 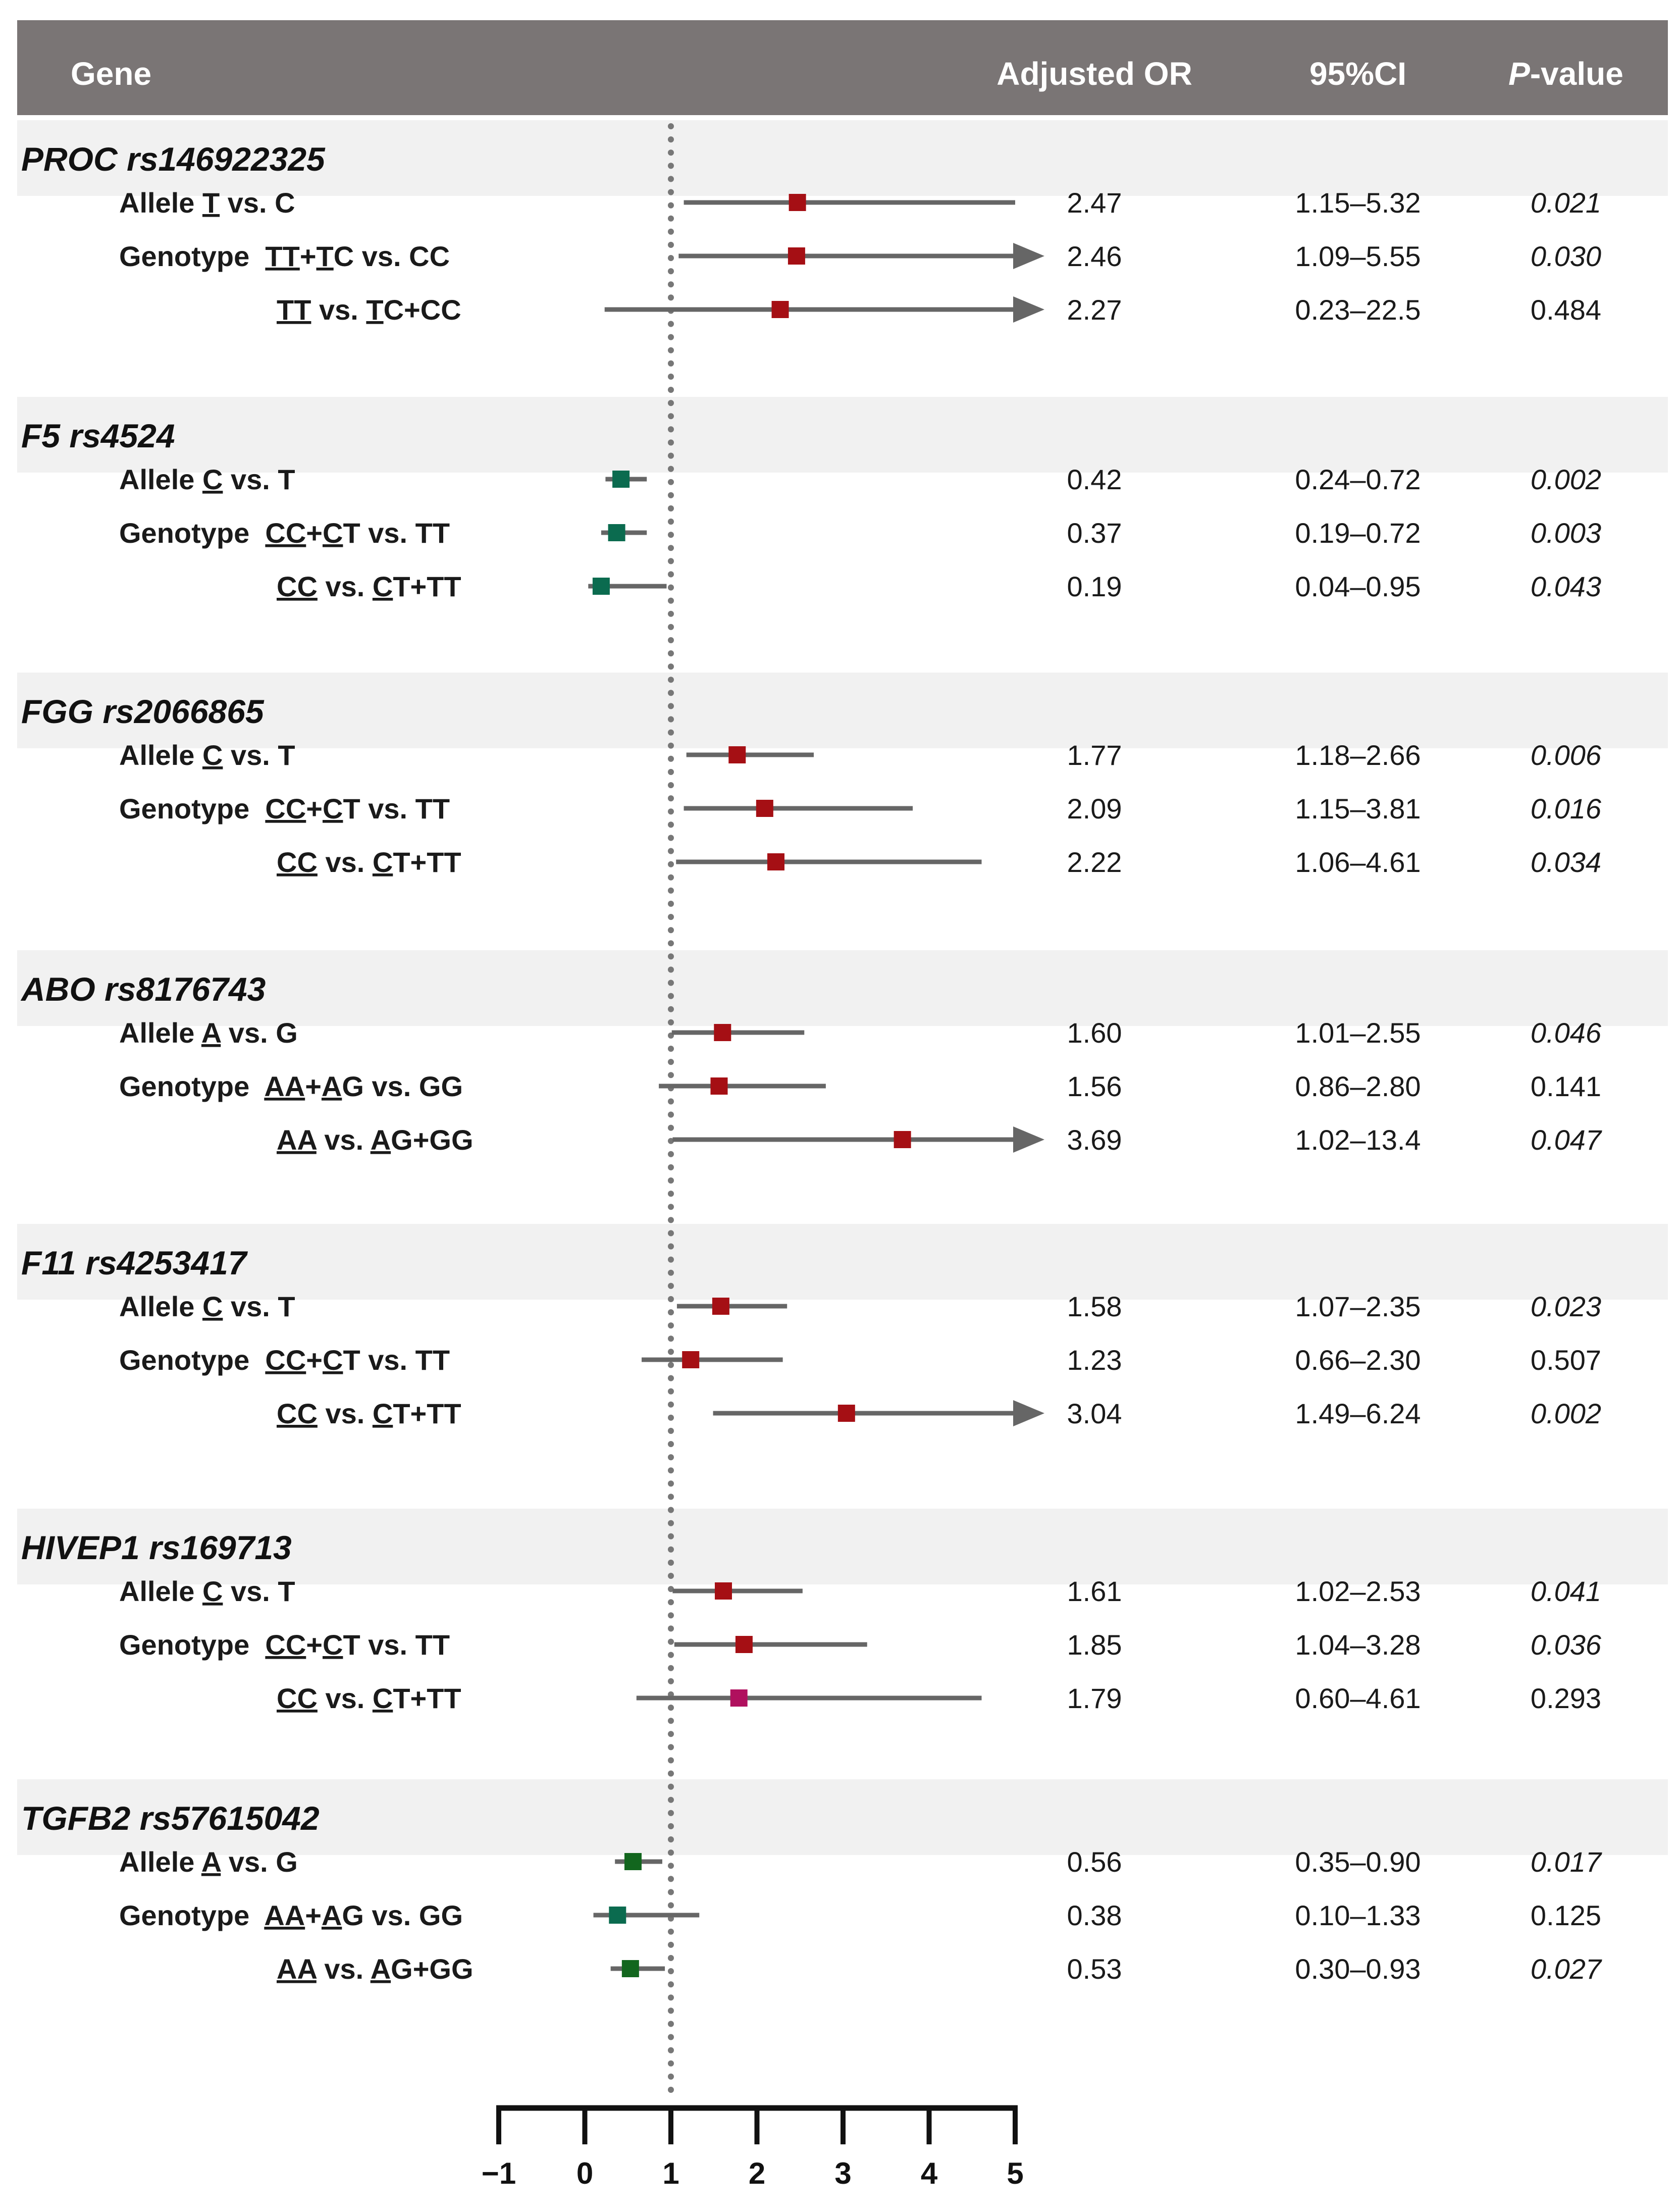 What do you see at coordinates (1566, 586) in the screenshot?
I see `p-value: 0.043` at bounding box center [1566, 586].